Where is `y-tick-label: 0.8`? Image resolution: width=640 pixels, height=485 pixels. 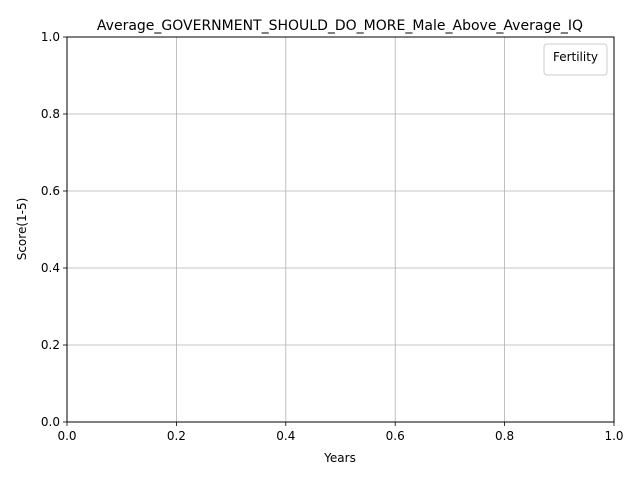 y-tick-label: 0.8 is located at coordinates (50, 114).